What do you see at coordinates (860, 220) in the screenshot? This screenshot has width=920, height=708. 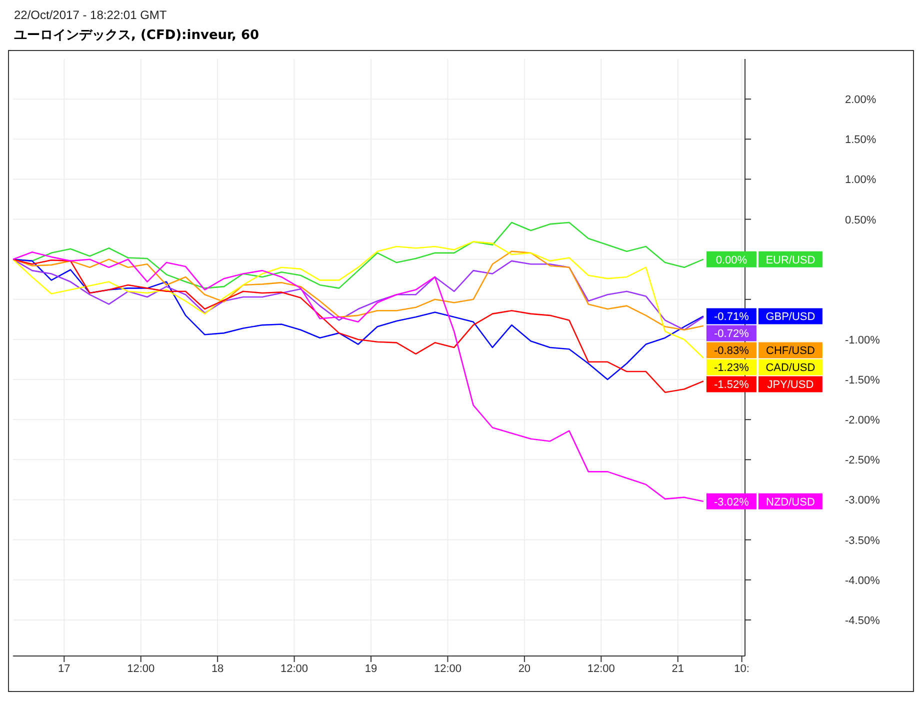 I see `y-tick-label: 0.50%` at bounding box center [860, 220].